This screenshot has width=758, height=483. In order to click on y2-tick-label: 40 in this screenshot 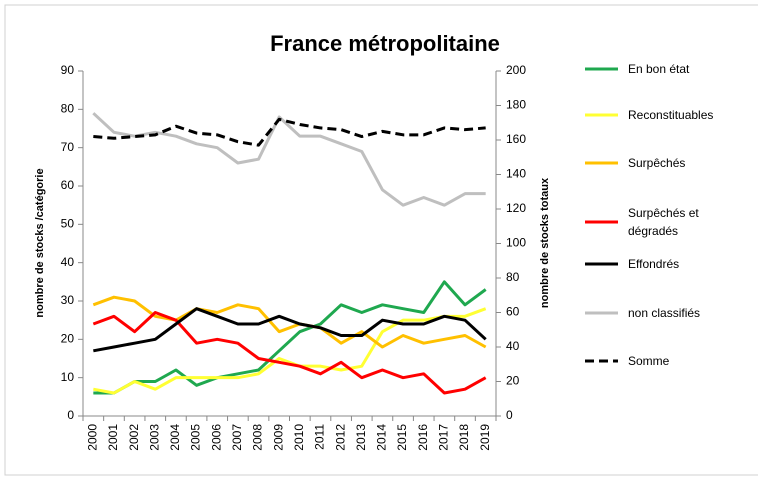, I will do `click(513, 346)`.